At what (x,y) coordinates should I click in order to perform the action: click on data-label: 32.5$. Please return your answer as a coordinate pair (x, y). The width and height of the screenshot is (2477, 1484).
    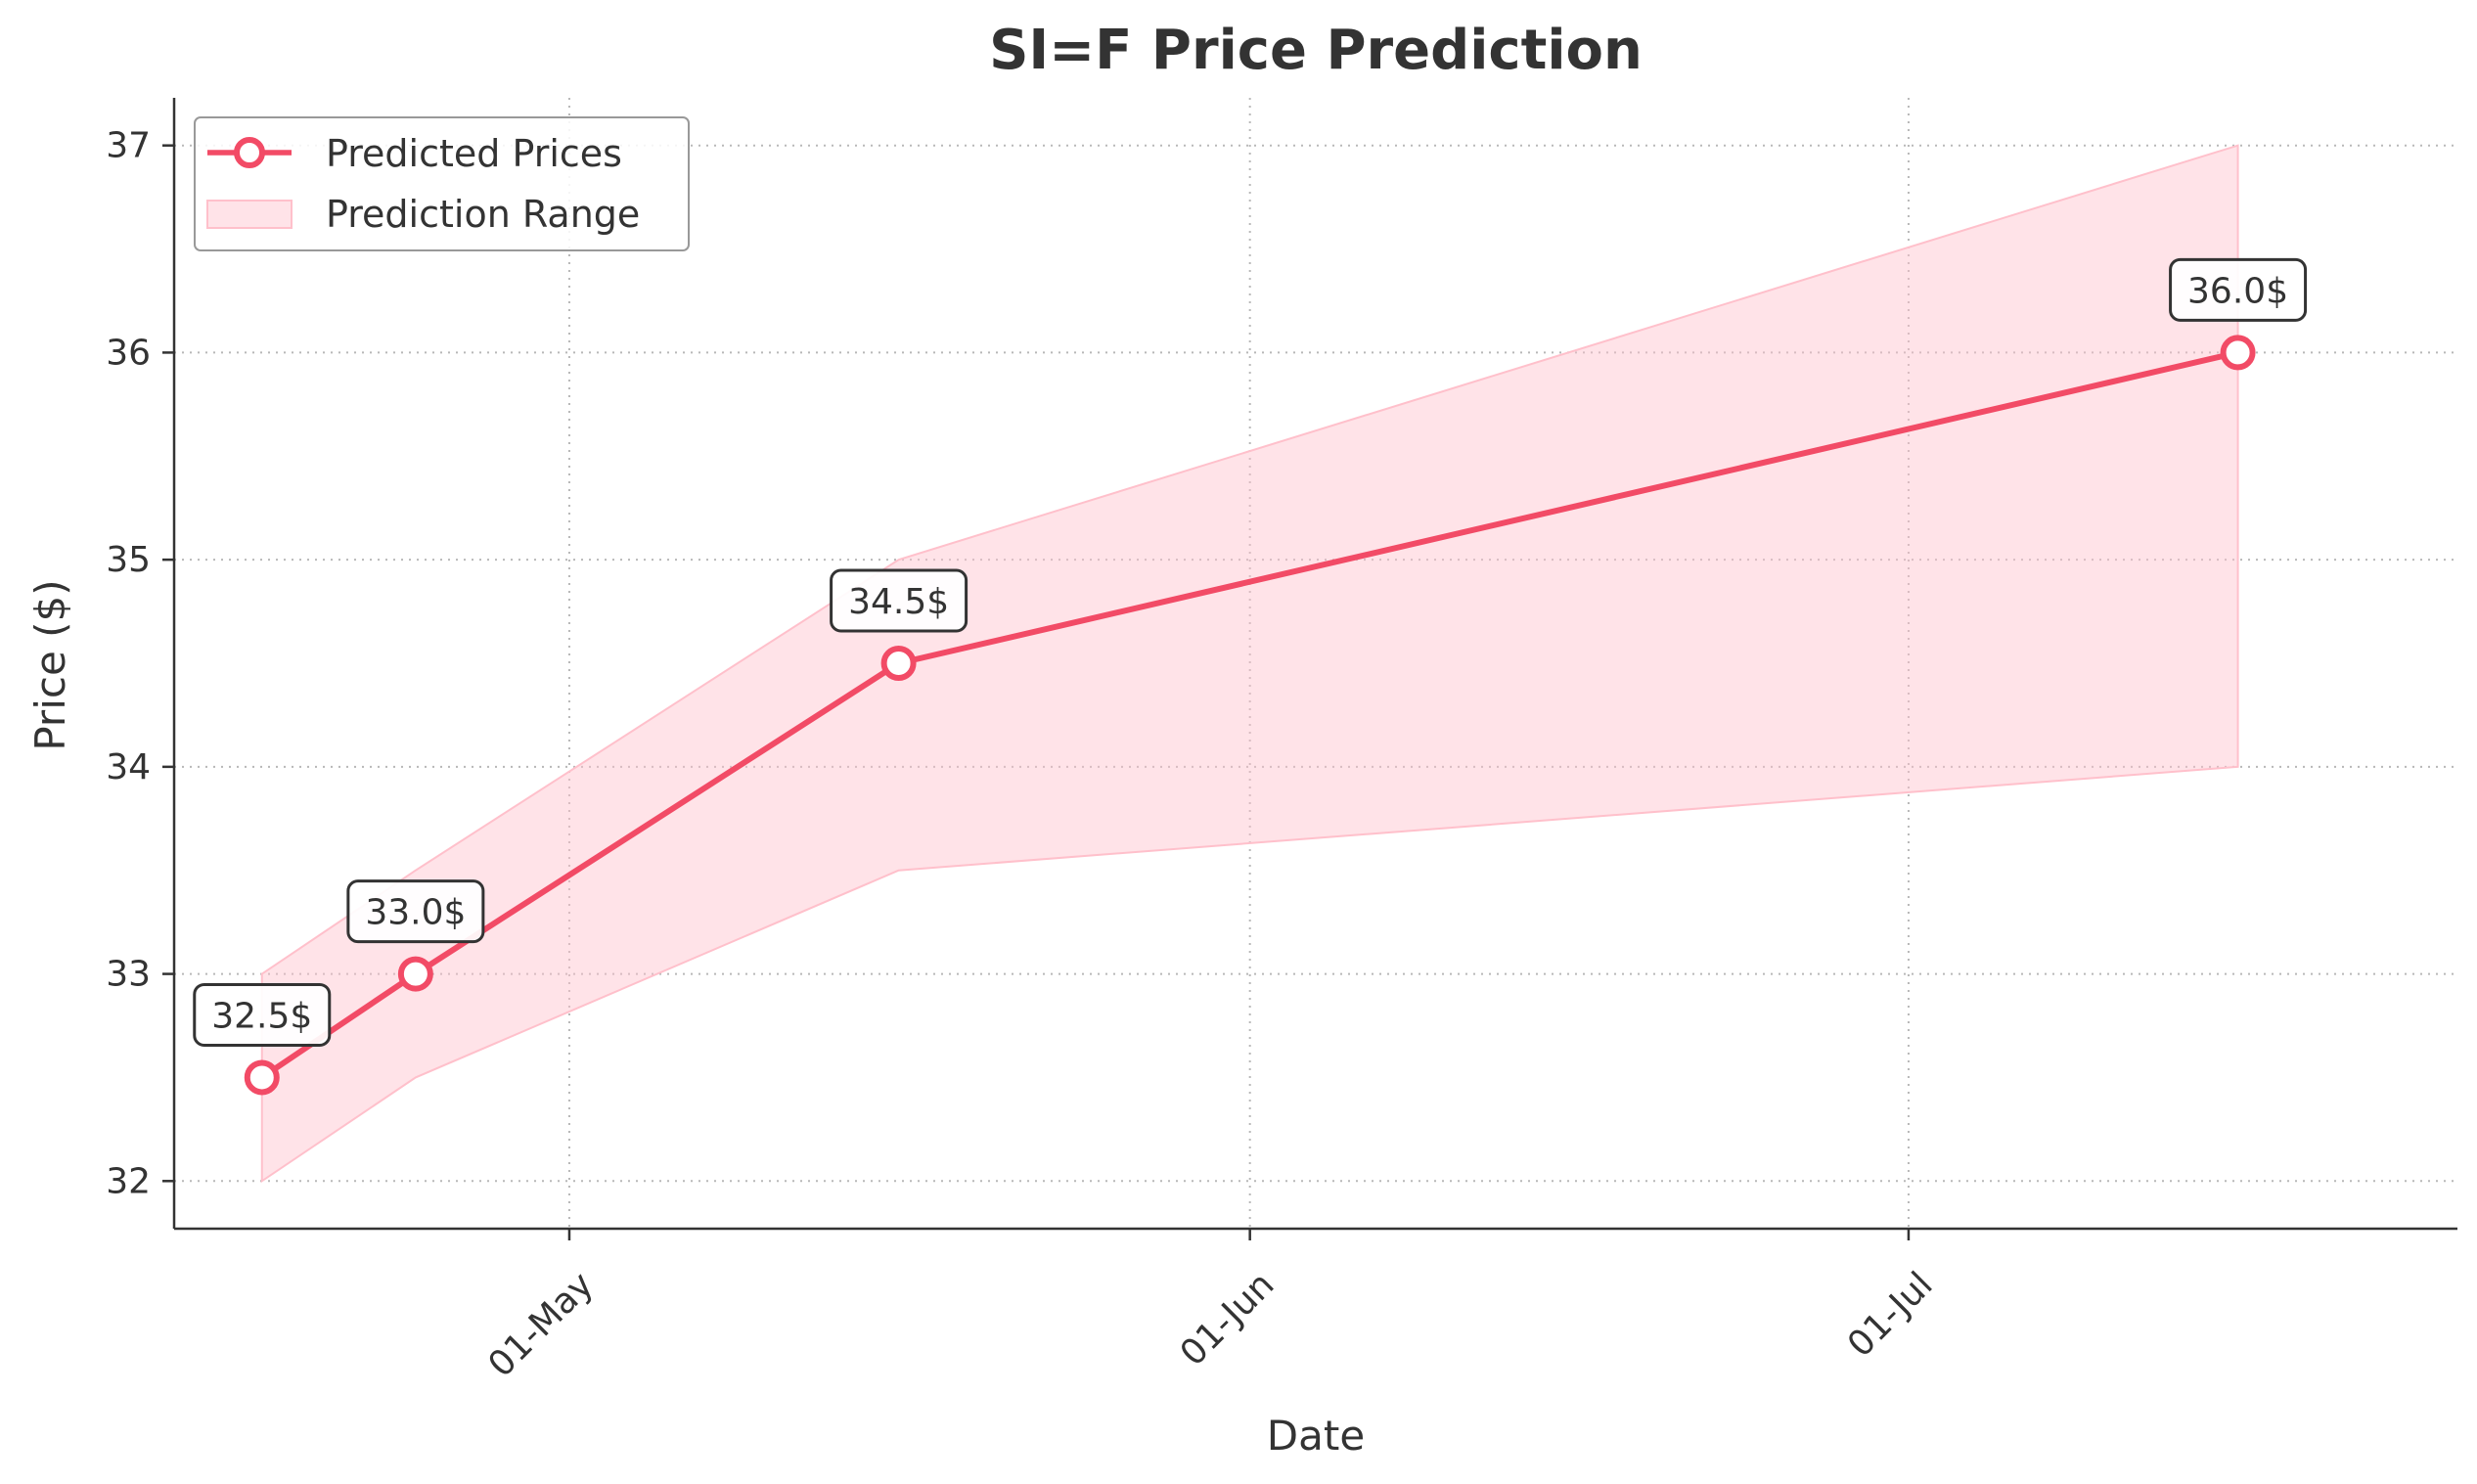
    Looking at the image, I should click on (262, 1016).